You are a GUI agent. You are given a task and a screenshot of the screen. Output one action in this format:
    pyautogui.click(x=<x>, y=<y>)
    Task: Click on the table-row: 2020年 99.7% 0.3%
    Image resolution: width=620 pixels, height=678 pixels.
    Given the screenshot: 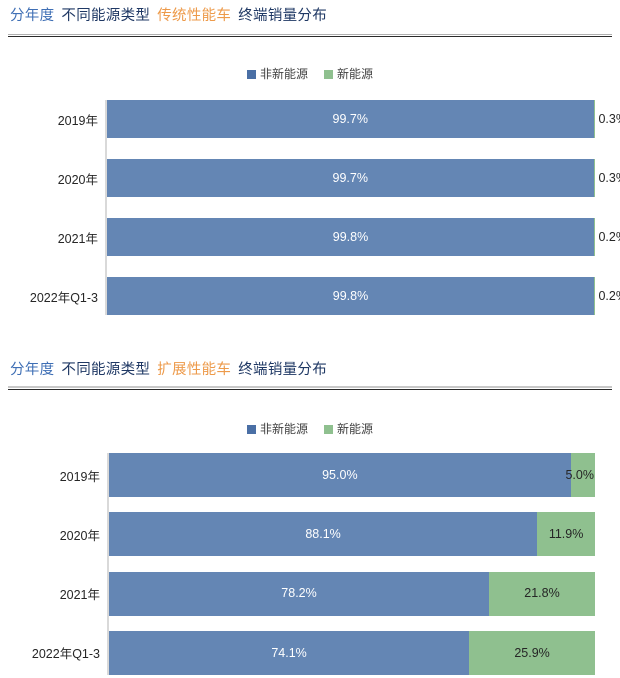 What is the action you would take?
    pyautogui.click(x=310, y=178)
    